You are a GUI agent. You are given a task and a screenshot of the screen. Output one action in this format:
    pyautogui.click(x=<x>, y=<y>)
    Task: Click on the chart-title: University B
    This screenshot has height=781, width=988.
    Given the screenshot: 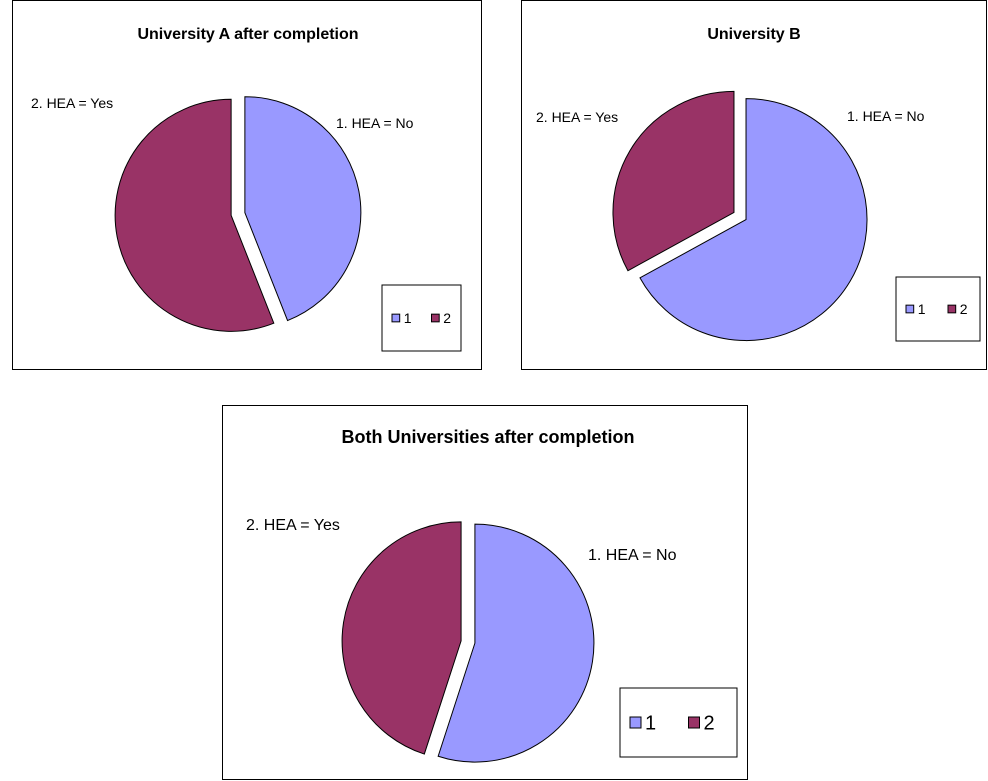 What is the action you would take?
    pyautogui.click(x=753, y=34)
    